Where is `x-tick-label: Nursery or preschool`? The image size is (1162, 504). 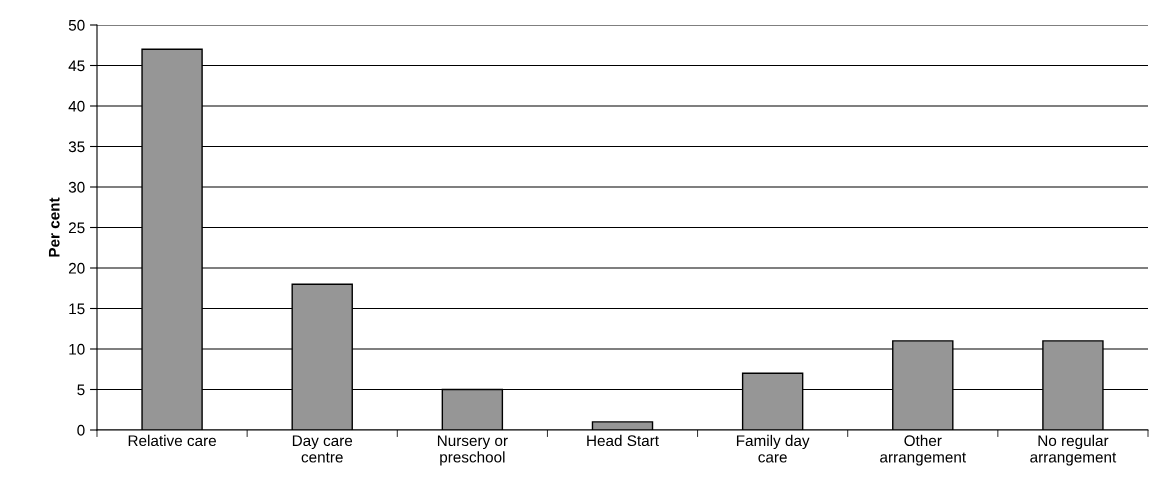
x-tick-label: Nursery or preschool is located at coordinates (472, 450).